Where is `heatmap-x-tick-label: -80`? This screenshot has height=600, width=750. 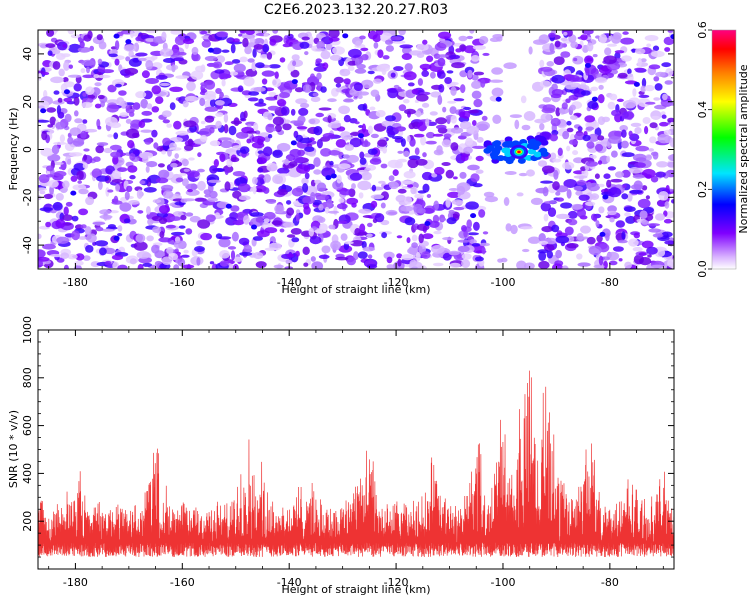
heatmap-x-tick-label: -80 is located at coordinates (610, 282).